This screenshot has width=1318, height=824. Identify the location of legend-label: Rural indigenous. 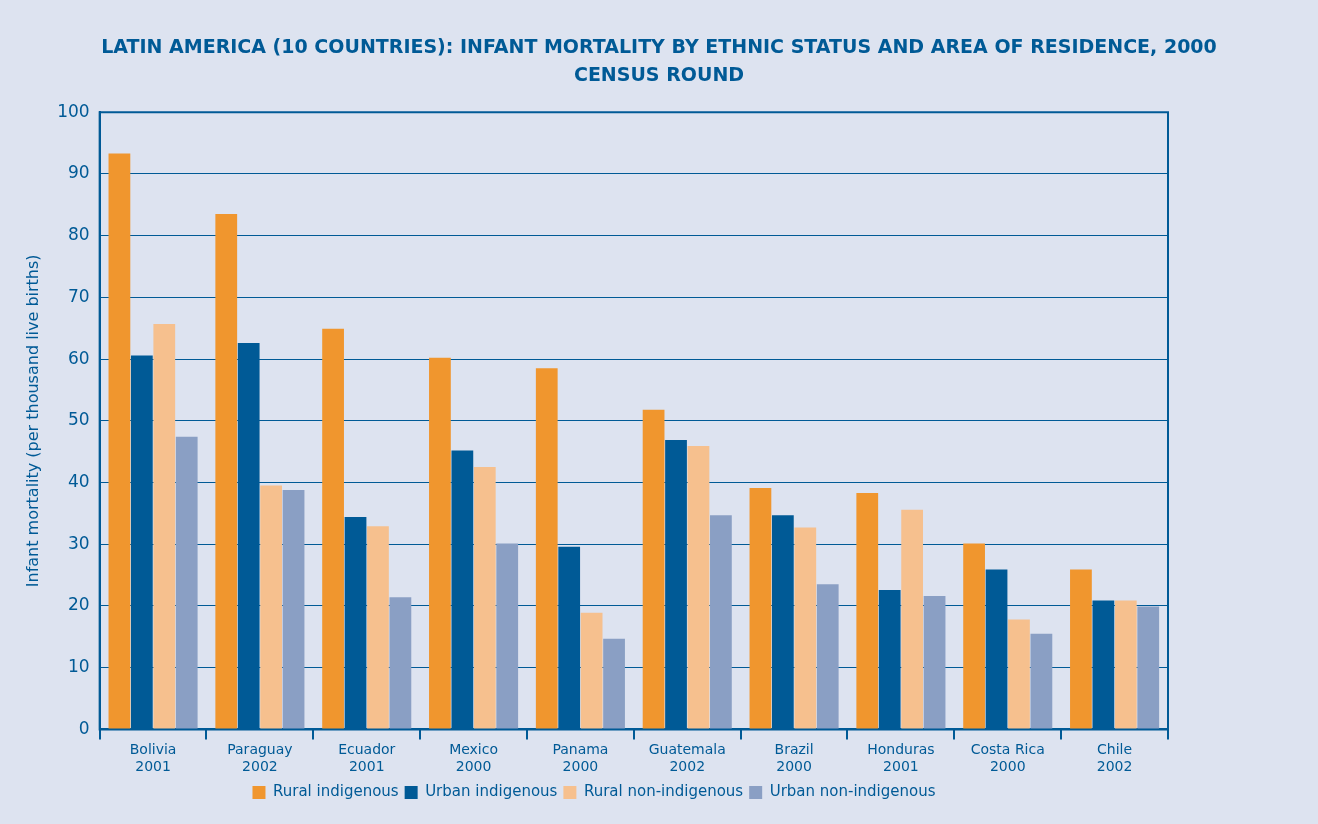
(335, 791).